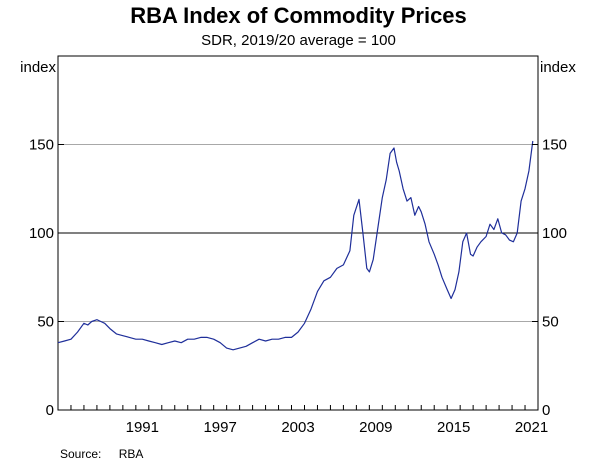  Describe the element at coordinates (131, 454) in the screenshot. I see `source-value: RBA` at that location.